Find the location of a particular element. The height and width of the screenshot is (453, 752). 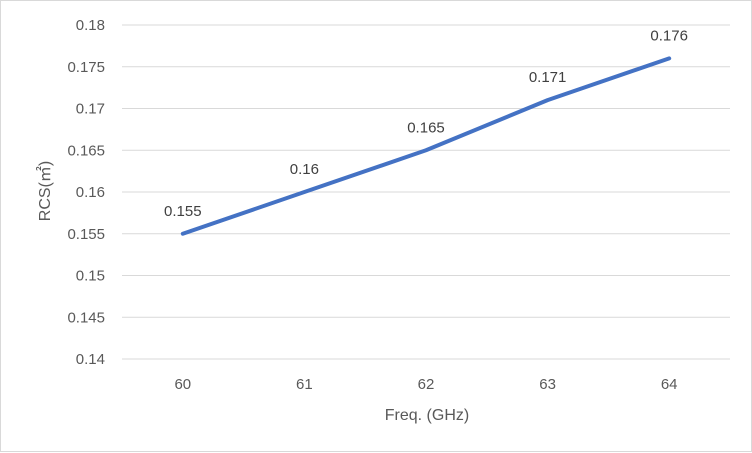

y-tick-label: 0.175 is located at coordinates (86, 67).